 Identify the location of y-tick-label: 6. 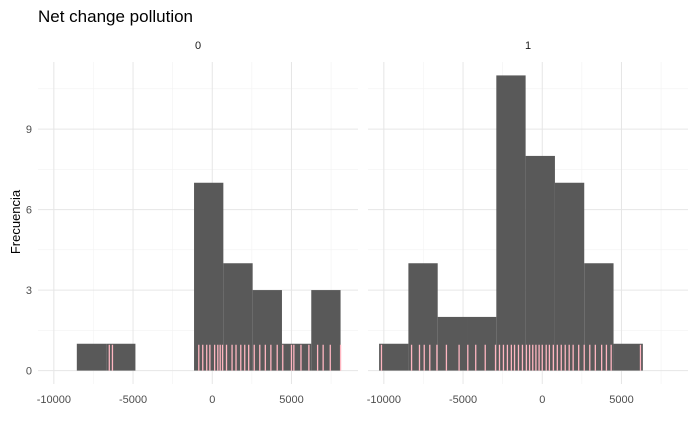
(29, 211).